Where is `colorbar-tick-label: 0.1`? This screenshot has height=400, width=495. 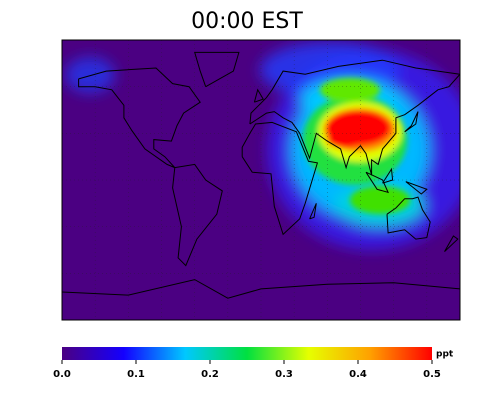 colorbar-tick-label: 0.1 is located at coordinates (136, 374).